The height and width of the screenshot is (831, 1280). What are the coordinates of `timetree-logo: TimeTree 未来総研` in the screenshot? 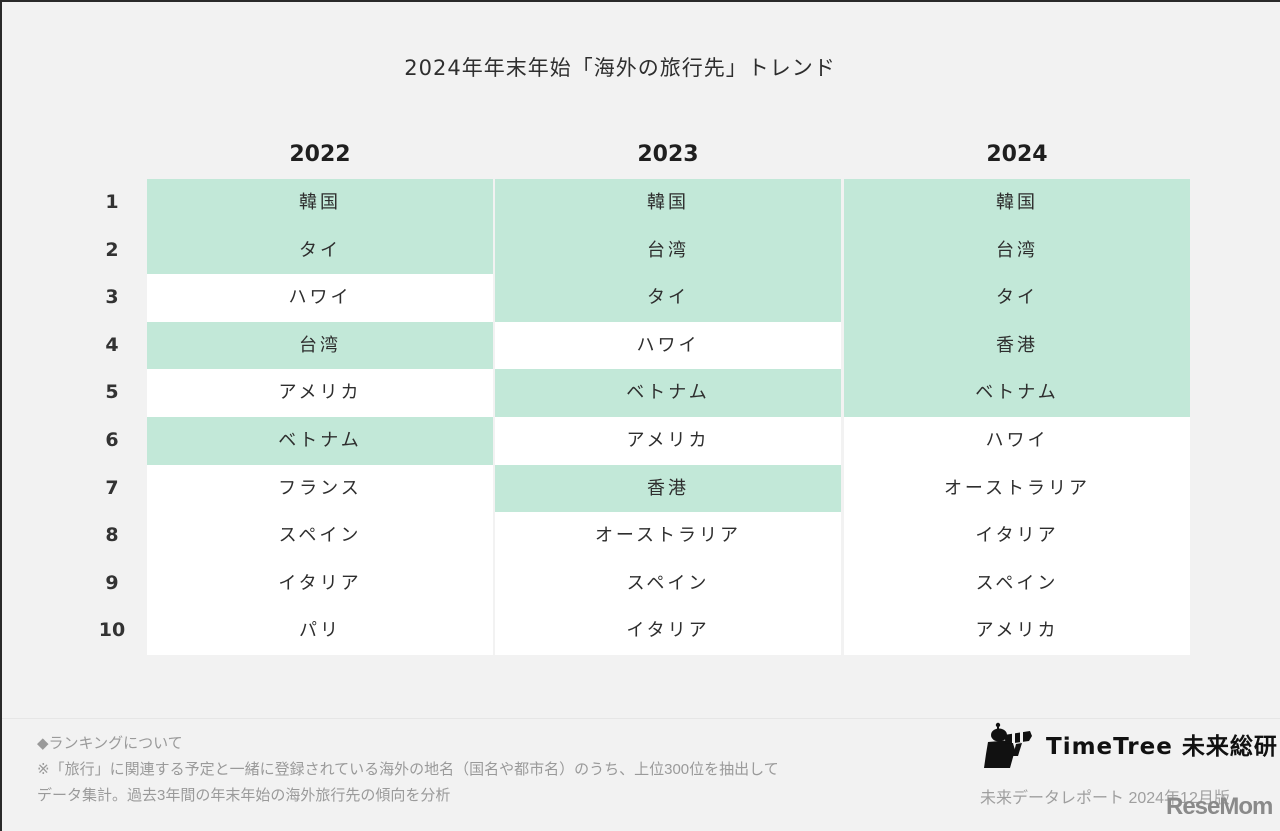 It's located at (1130, 744).